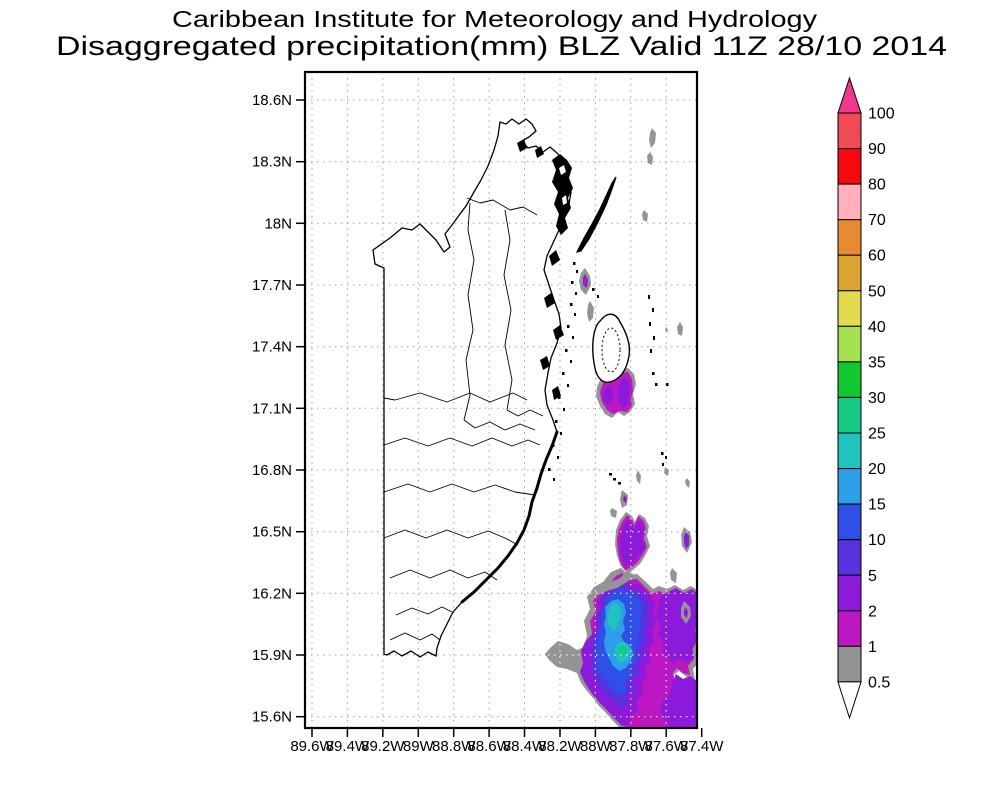 The width and height of the screenshot is (1000, 800). Describe the element at coordinates (463, 419) in the screenshot. I see `internal-boundaries` at that location.